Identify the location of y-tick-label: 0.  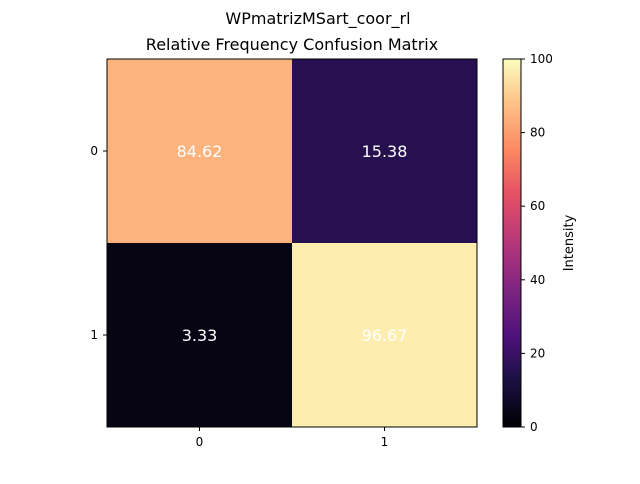
(94, 151).